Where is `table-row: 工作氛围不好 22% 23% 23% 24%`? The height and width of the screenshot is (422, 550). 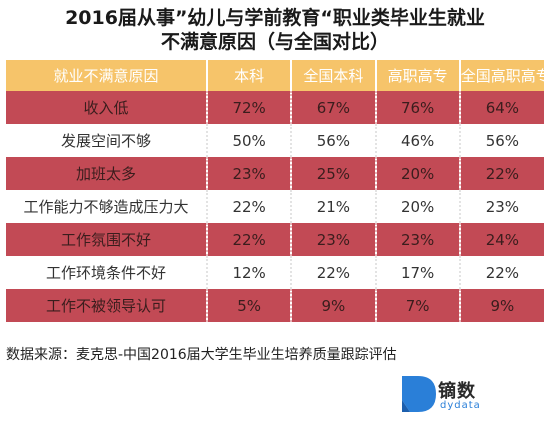
table-row: 工作氛围不好 22% 23% 23% 24% is located at coordinates (275, 239).